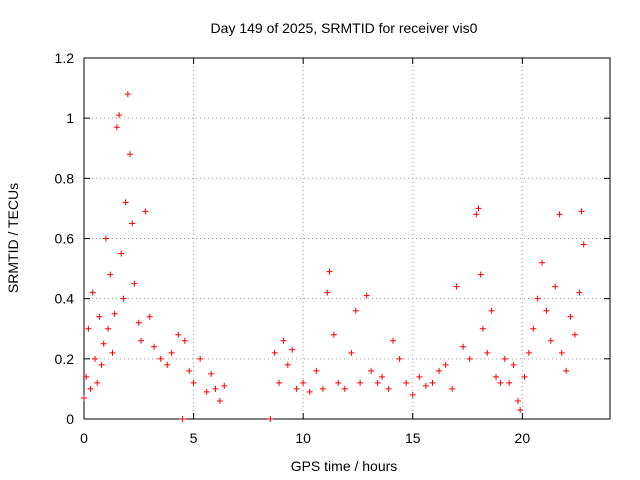 This screenshot has width=640, height=480. What do you see at coordinates (65, 58) in the screenshot?
I see `y-tick-label: 1.2` at bounding box center [65, 58].